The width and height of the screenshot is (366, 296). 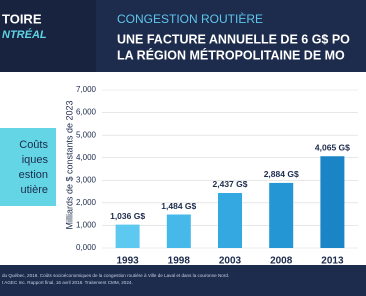 What do you see at coordinates (48, 36) in the screenshot?
I see `logo-block` at bounding box center [48, 36].